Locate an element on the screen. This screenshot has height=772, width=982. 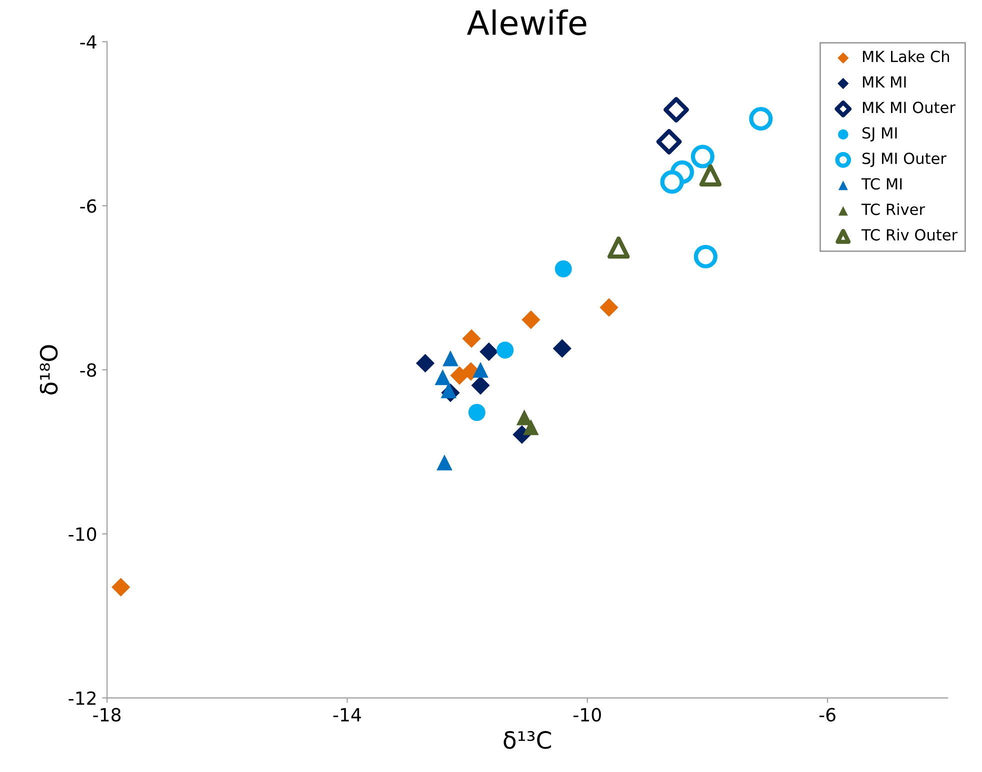
legend-label: MK MI is located at coordinates (884, 82).